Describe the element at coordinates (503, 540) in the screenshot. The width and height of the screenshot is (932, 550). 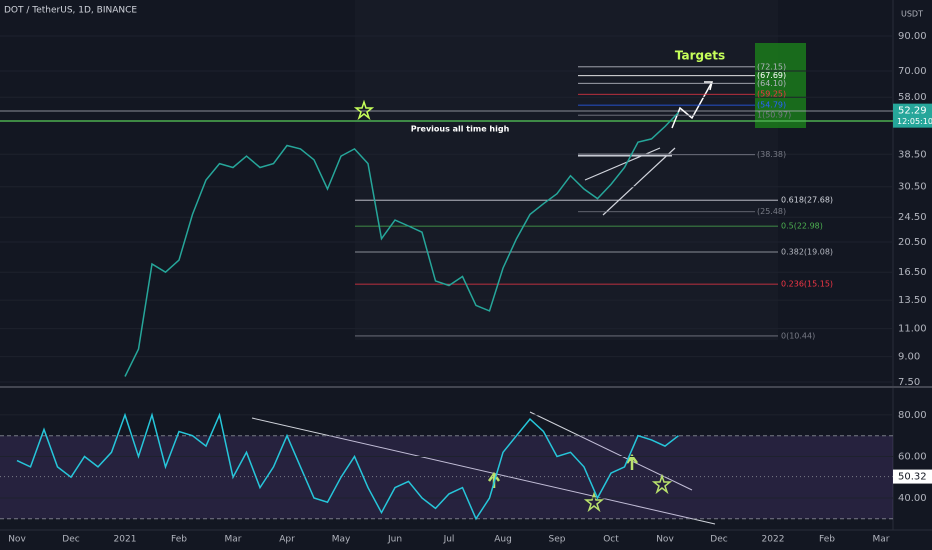
I see `x-tick-label: Aug` at that location.